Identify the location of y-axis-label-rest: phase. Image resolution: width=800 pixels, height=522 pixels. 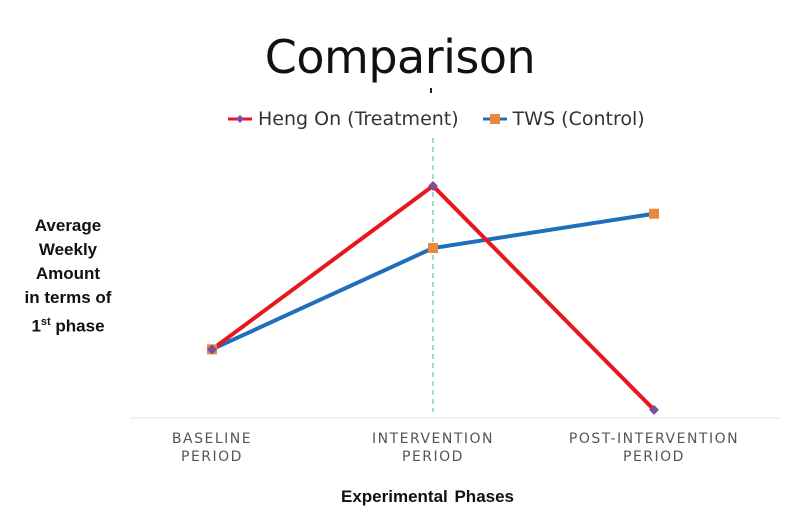
(77, 326).